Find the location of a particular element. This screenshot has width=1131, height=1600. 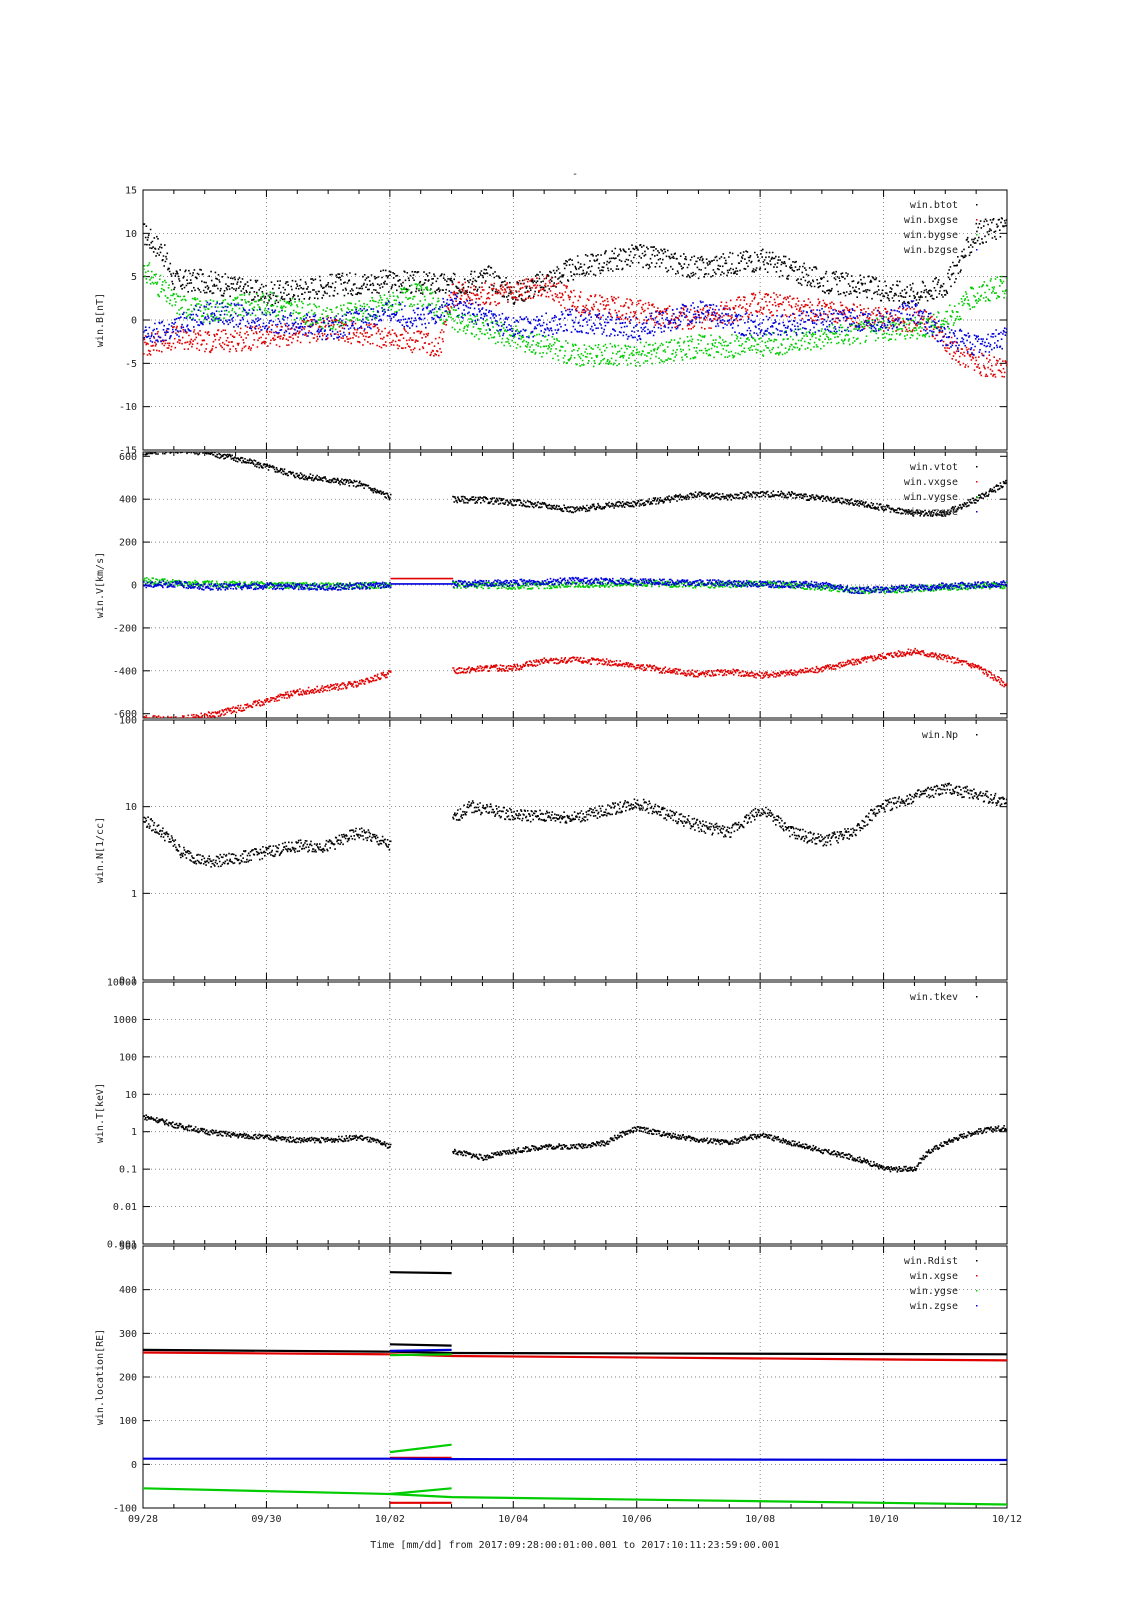

y-tick-label: -200 is located at coordinates (125, 628).